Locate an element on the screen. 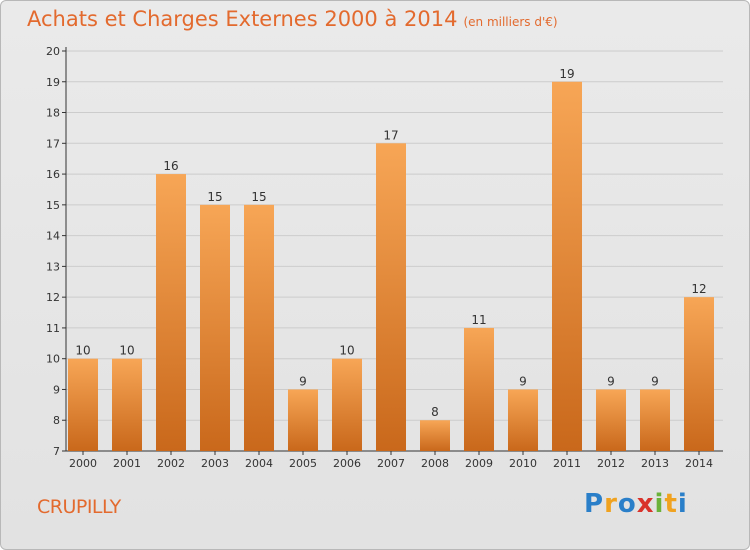  x-tick-label: 2010 is located at coordinates (523, 463).